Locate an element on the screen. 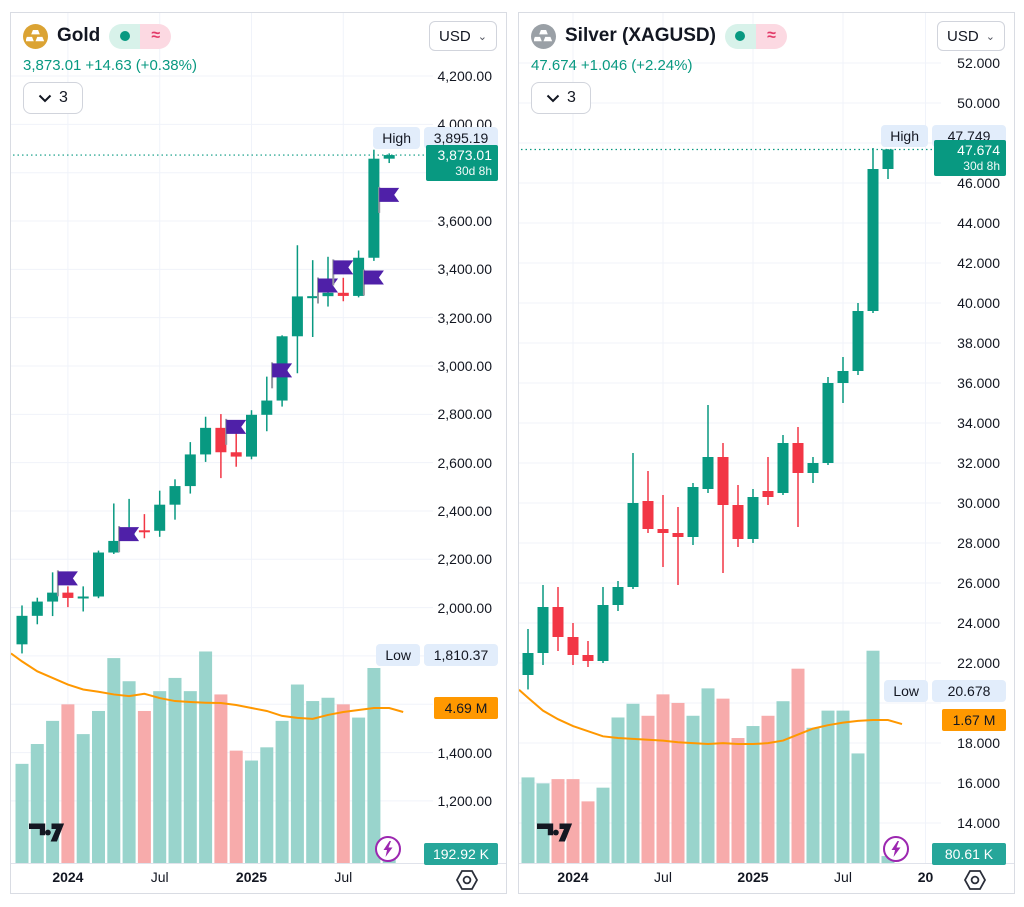 The height and width of the screenshot is (907, 1024). price-change-pct-text: (+2.24%) is located at coordinates (662, 65).